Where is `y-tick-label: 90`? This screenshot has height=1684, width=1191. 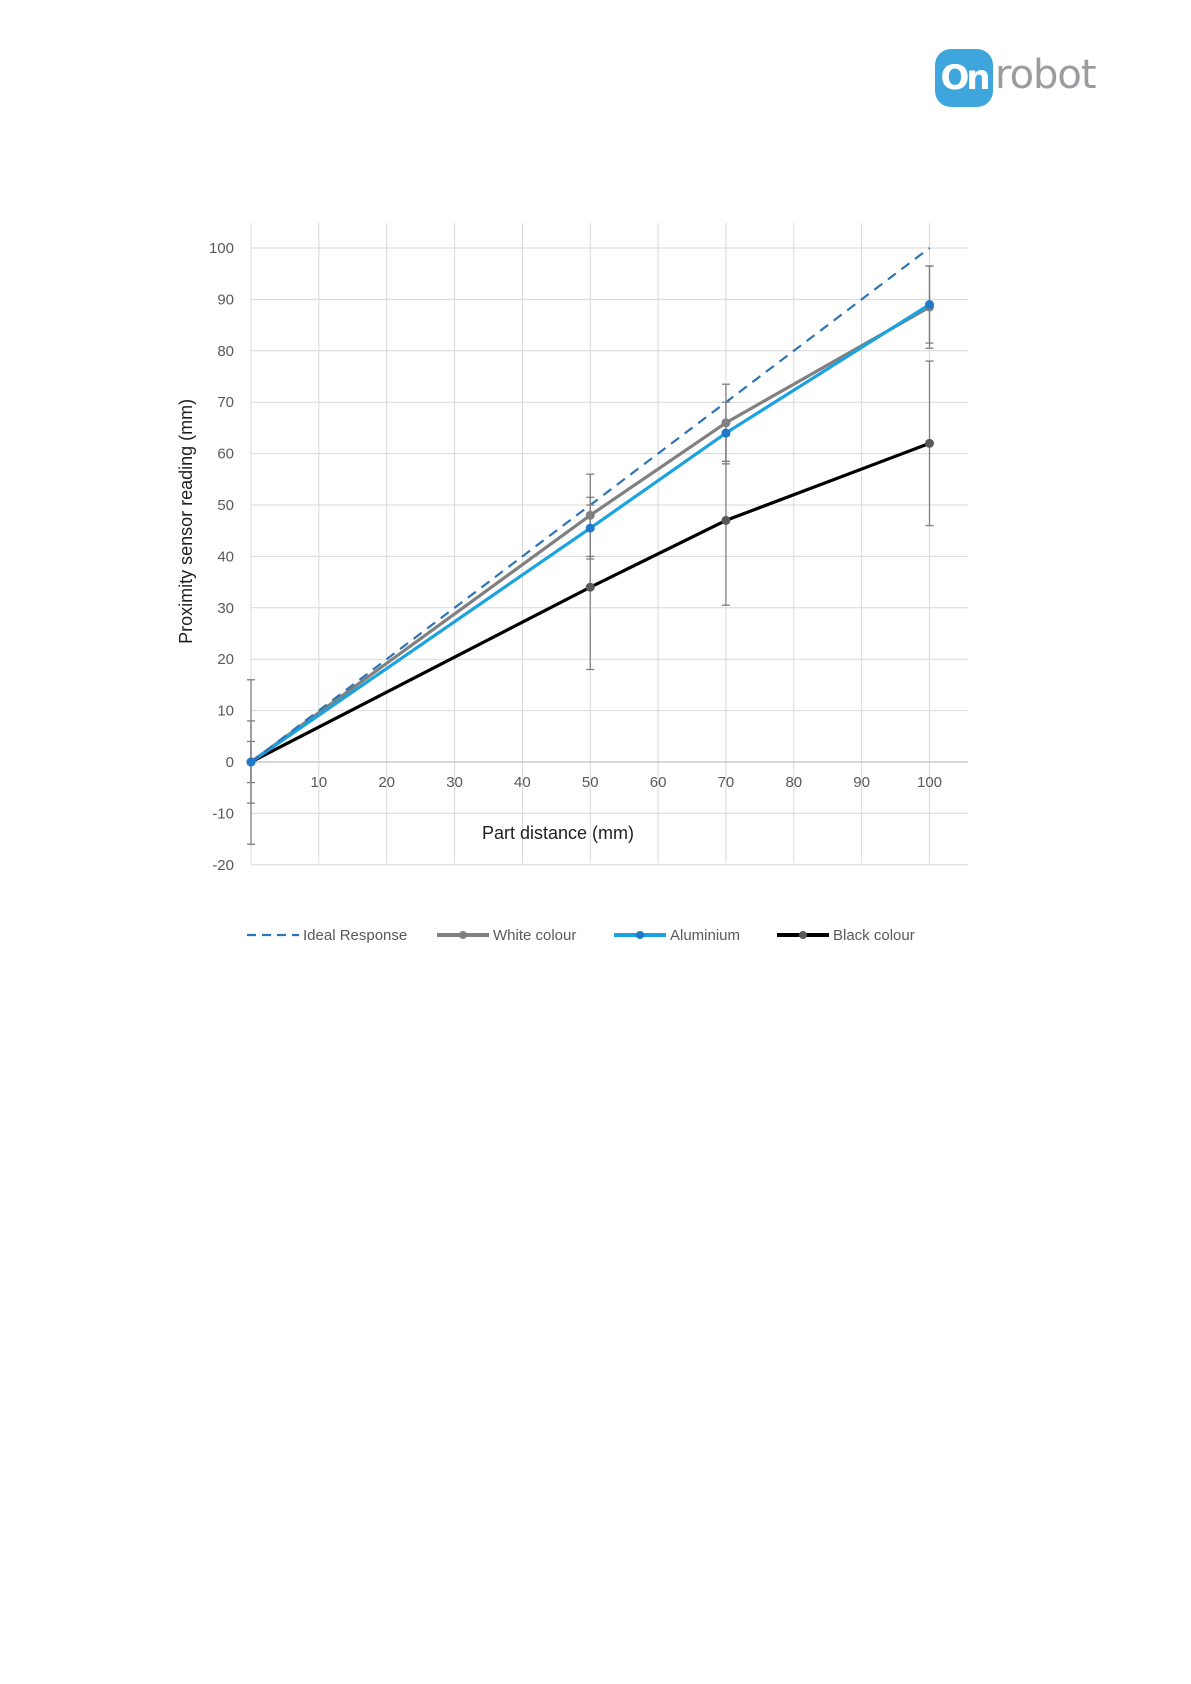 y-tick-label: 90 is located at coordinates (225, 299).